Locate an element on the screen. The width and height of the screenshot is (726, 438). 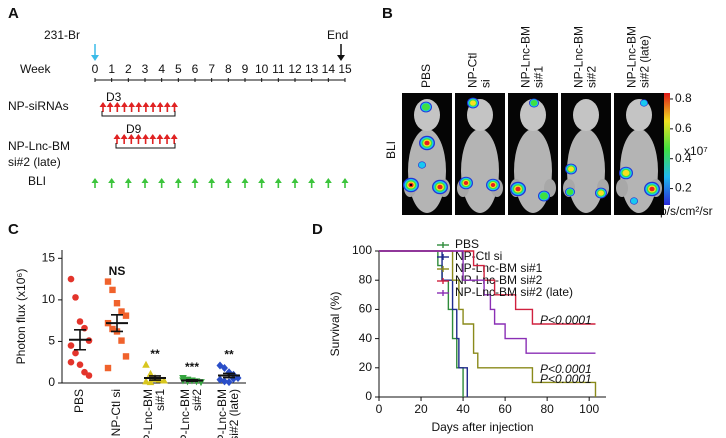
x-tick-label: 40 is located at coordinates (463, 409).